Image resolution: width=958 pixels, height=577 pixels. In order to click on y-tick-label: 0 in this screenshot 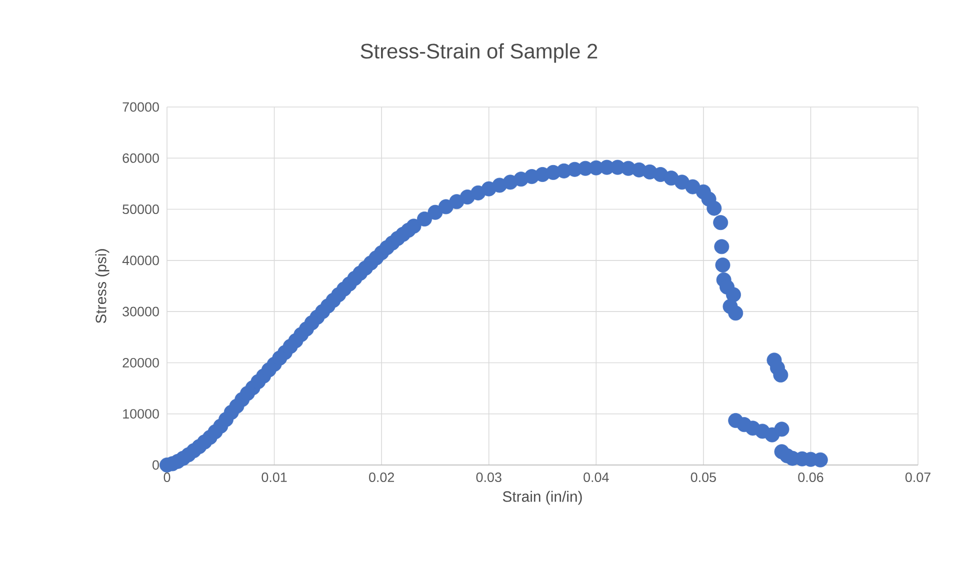, I will do `click(155, 465)`.